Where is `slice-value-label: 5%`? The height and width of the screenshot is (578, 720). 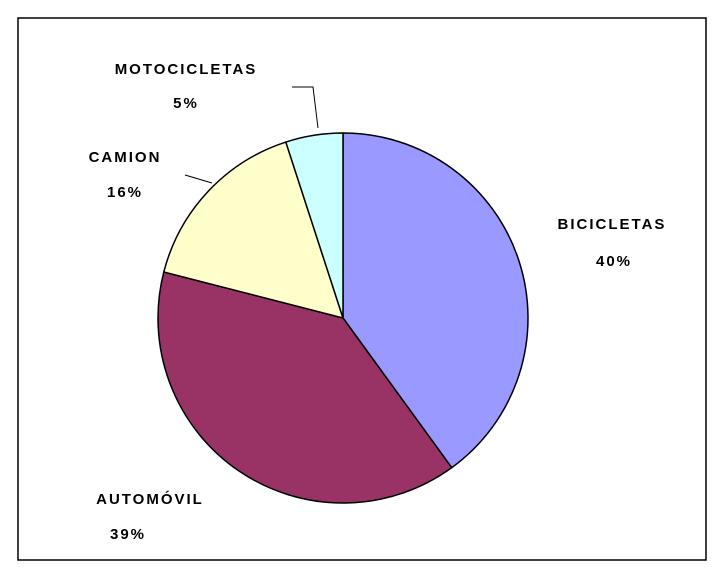
slice-value-label: 5% is located at coordinates (186, 103).